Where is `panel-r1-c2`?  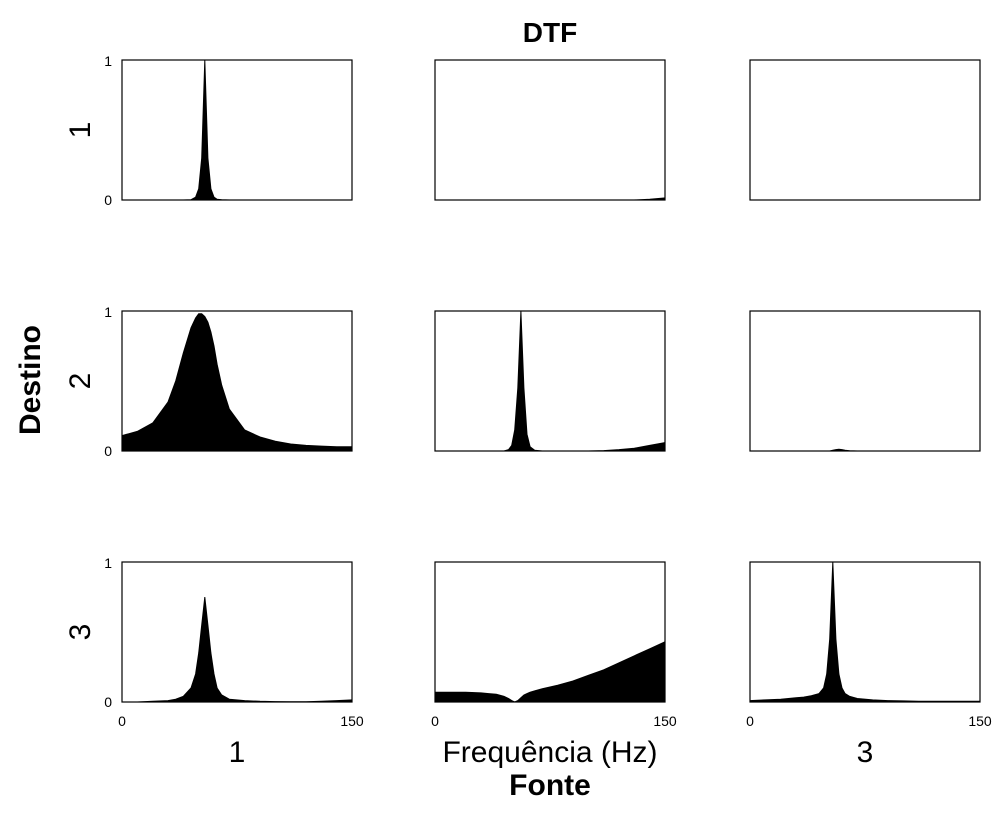
panel-r1-c2 is located at coordinates (550, 130).